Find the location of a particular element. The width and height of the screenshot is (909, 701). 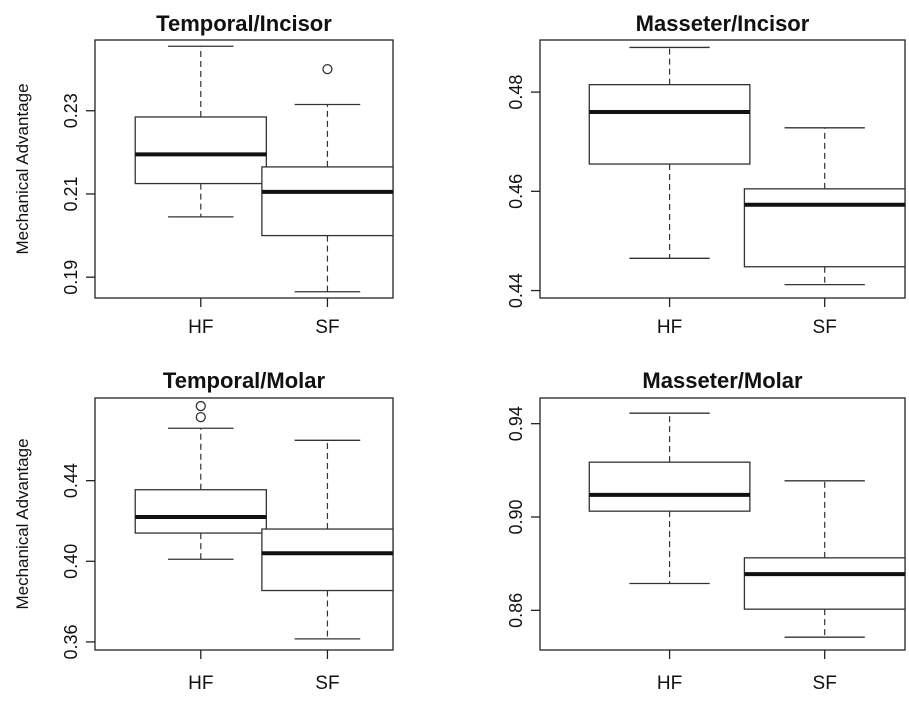

y-tick-label: 0.48 is located at coordinates (516, 92).